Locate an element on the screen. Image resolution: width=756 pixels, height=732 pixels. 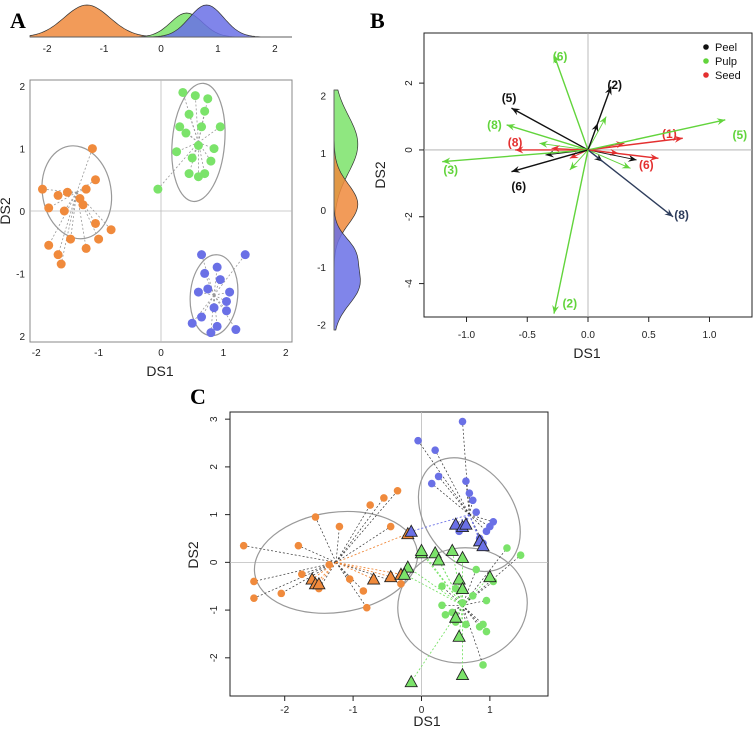
panel-a-ellipse-green is located at coordinates (198, 142).